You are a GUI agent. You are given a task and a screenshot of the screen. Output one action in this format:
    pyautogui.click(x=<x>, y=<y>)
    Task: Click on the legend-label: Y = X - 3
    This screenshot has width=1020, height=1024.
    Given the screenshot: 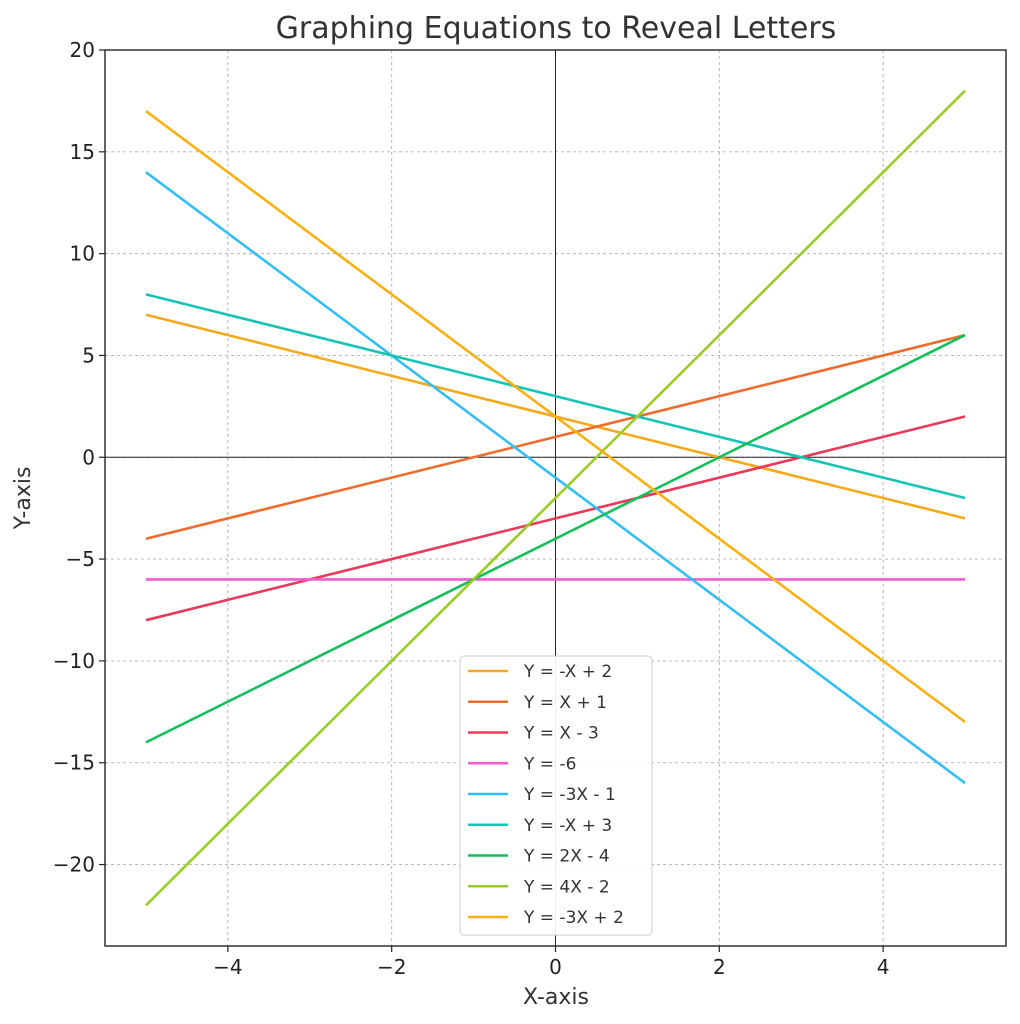 What is the action you would take?
    pyautogui.click(x=561, y=734)
    